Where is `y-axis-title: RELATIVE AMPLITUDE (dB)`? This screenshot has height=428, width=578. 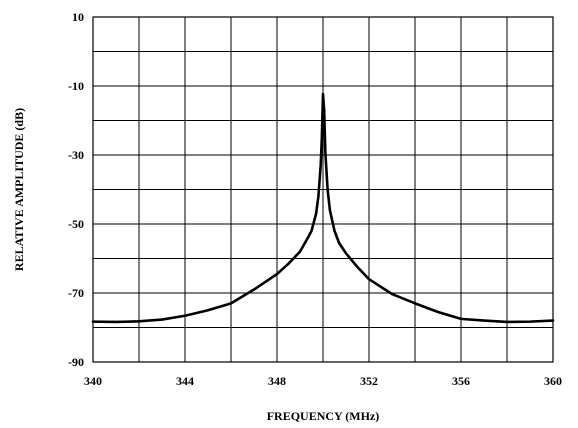
y-axis-title: RELATIVE AMPLITUDE (dB) is located at coordinates (19, 189).